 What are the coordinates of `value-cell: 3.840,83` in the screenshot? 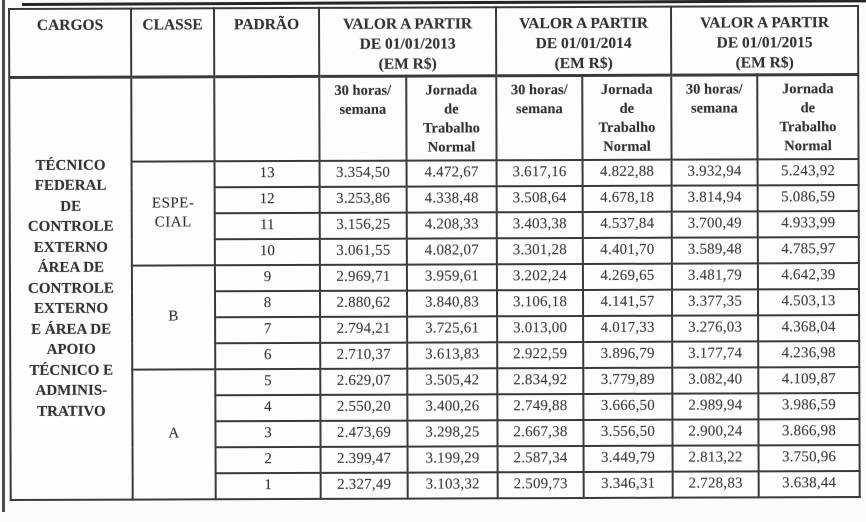 It's located at (452, 303).